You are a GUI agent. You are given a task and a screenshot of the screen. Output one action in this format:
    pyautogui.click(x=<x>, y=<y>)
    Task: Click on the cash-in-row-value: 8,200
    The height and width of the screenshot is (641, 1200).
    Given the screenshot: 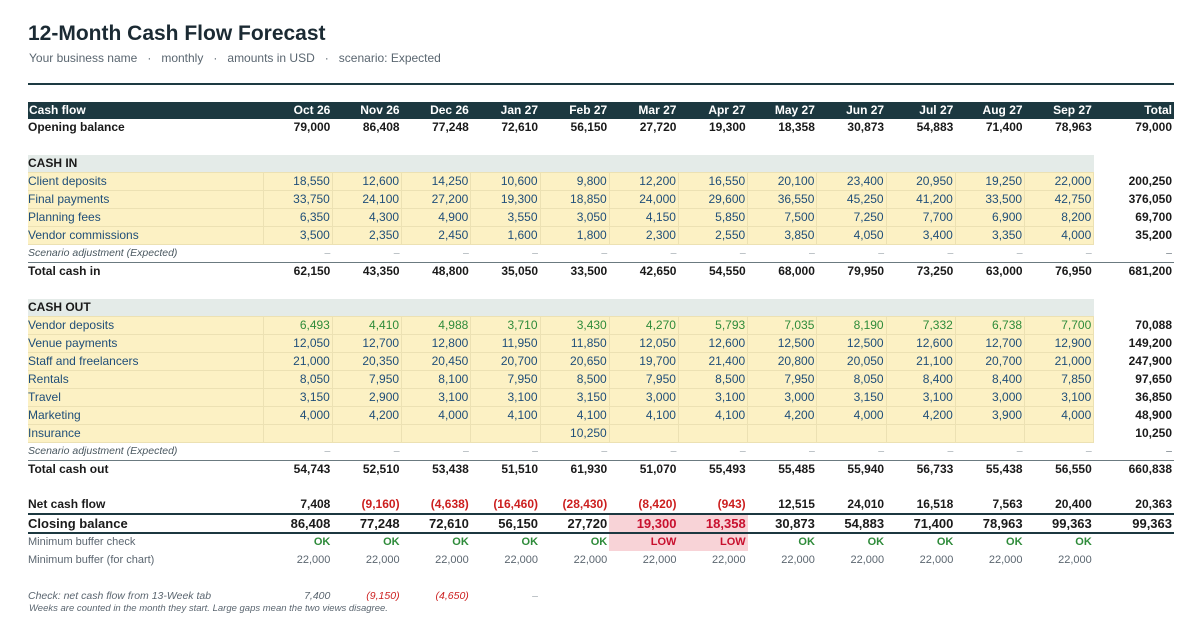 What is the action you would take?
    pyautogui.click(x=1059, y=218)
    